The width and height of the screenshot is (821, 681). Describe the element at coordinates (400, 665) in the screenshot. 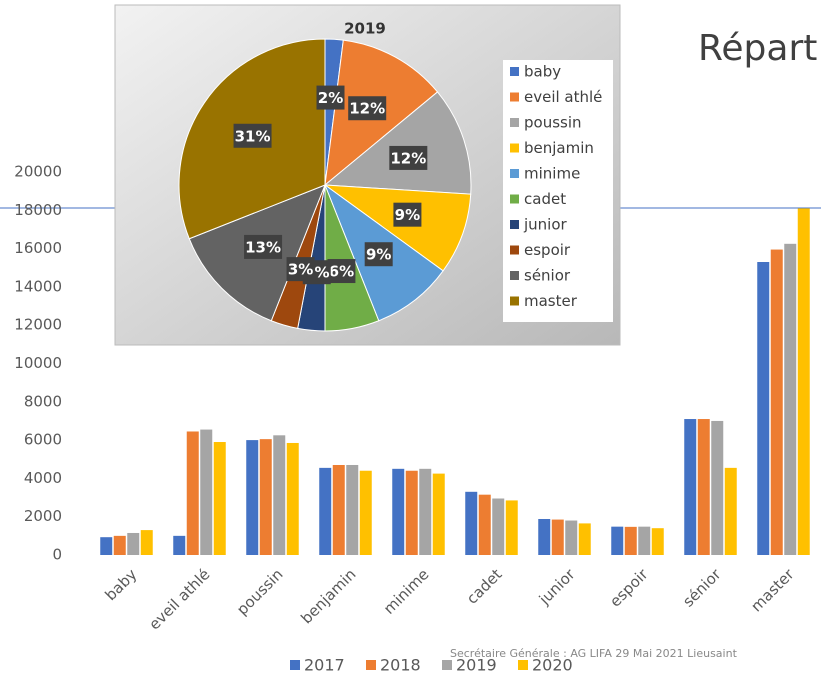

I see `legend-label: 2018` at that location.